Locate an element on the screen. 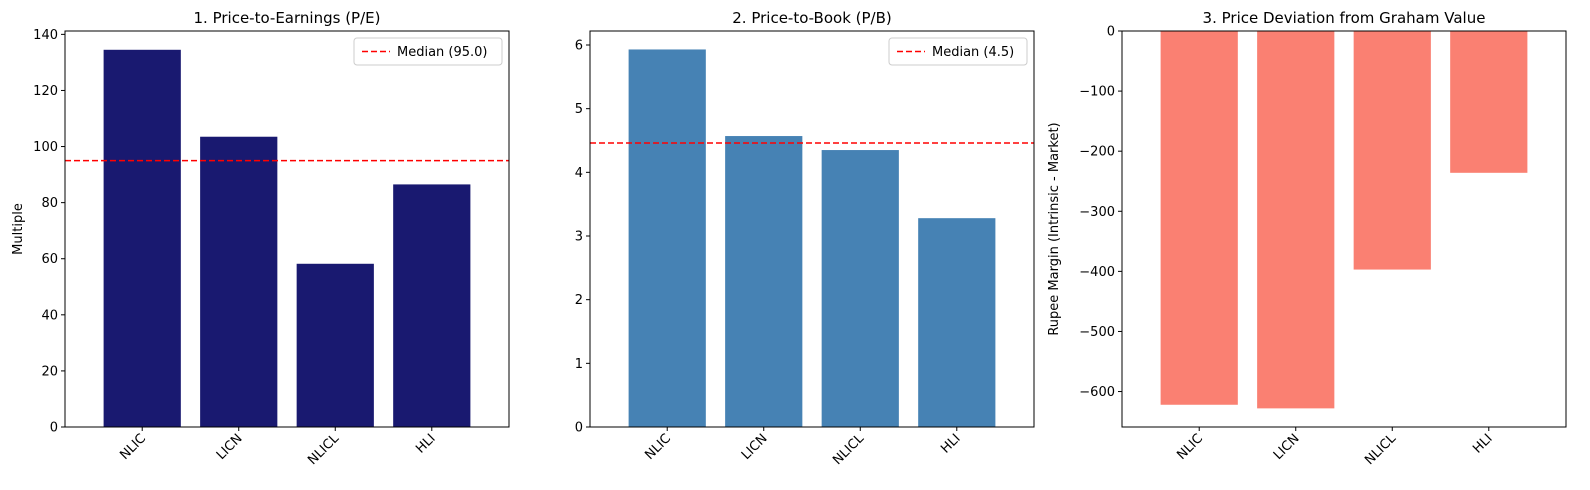 The width and height of the screenshot is (1590, 490). y-tick-label: 140 is located at coordinates (45, 35).